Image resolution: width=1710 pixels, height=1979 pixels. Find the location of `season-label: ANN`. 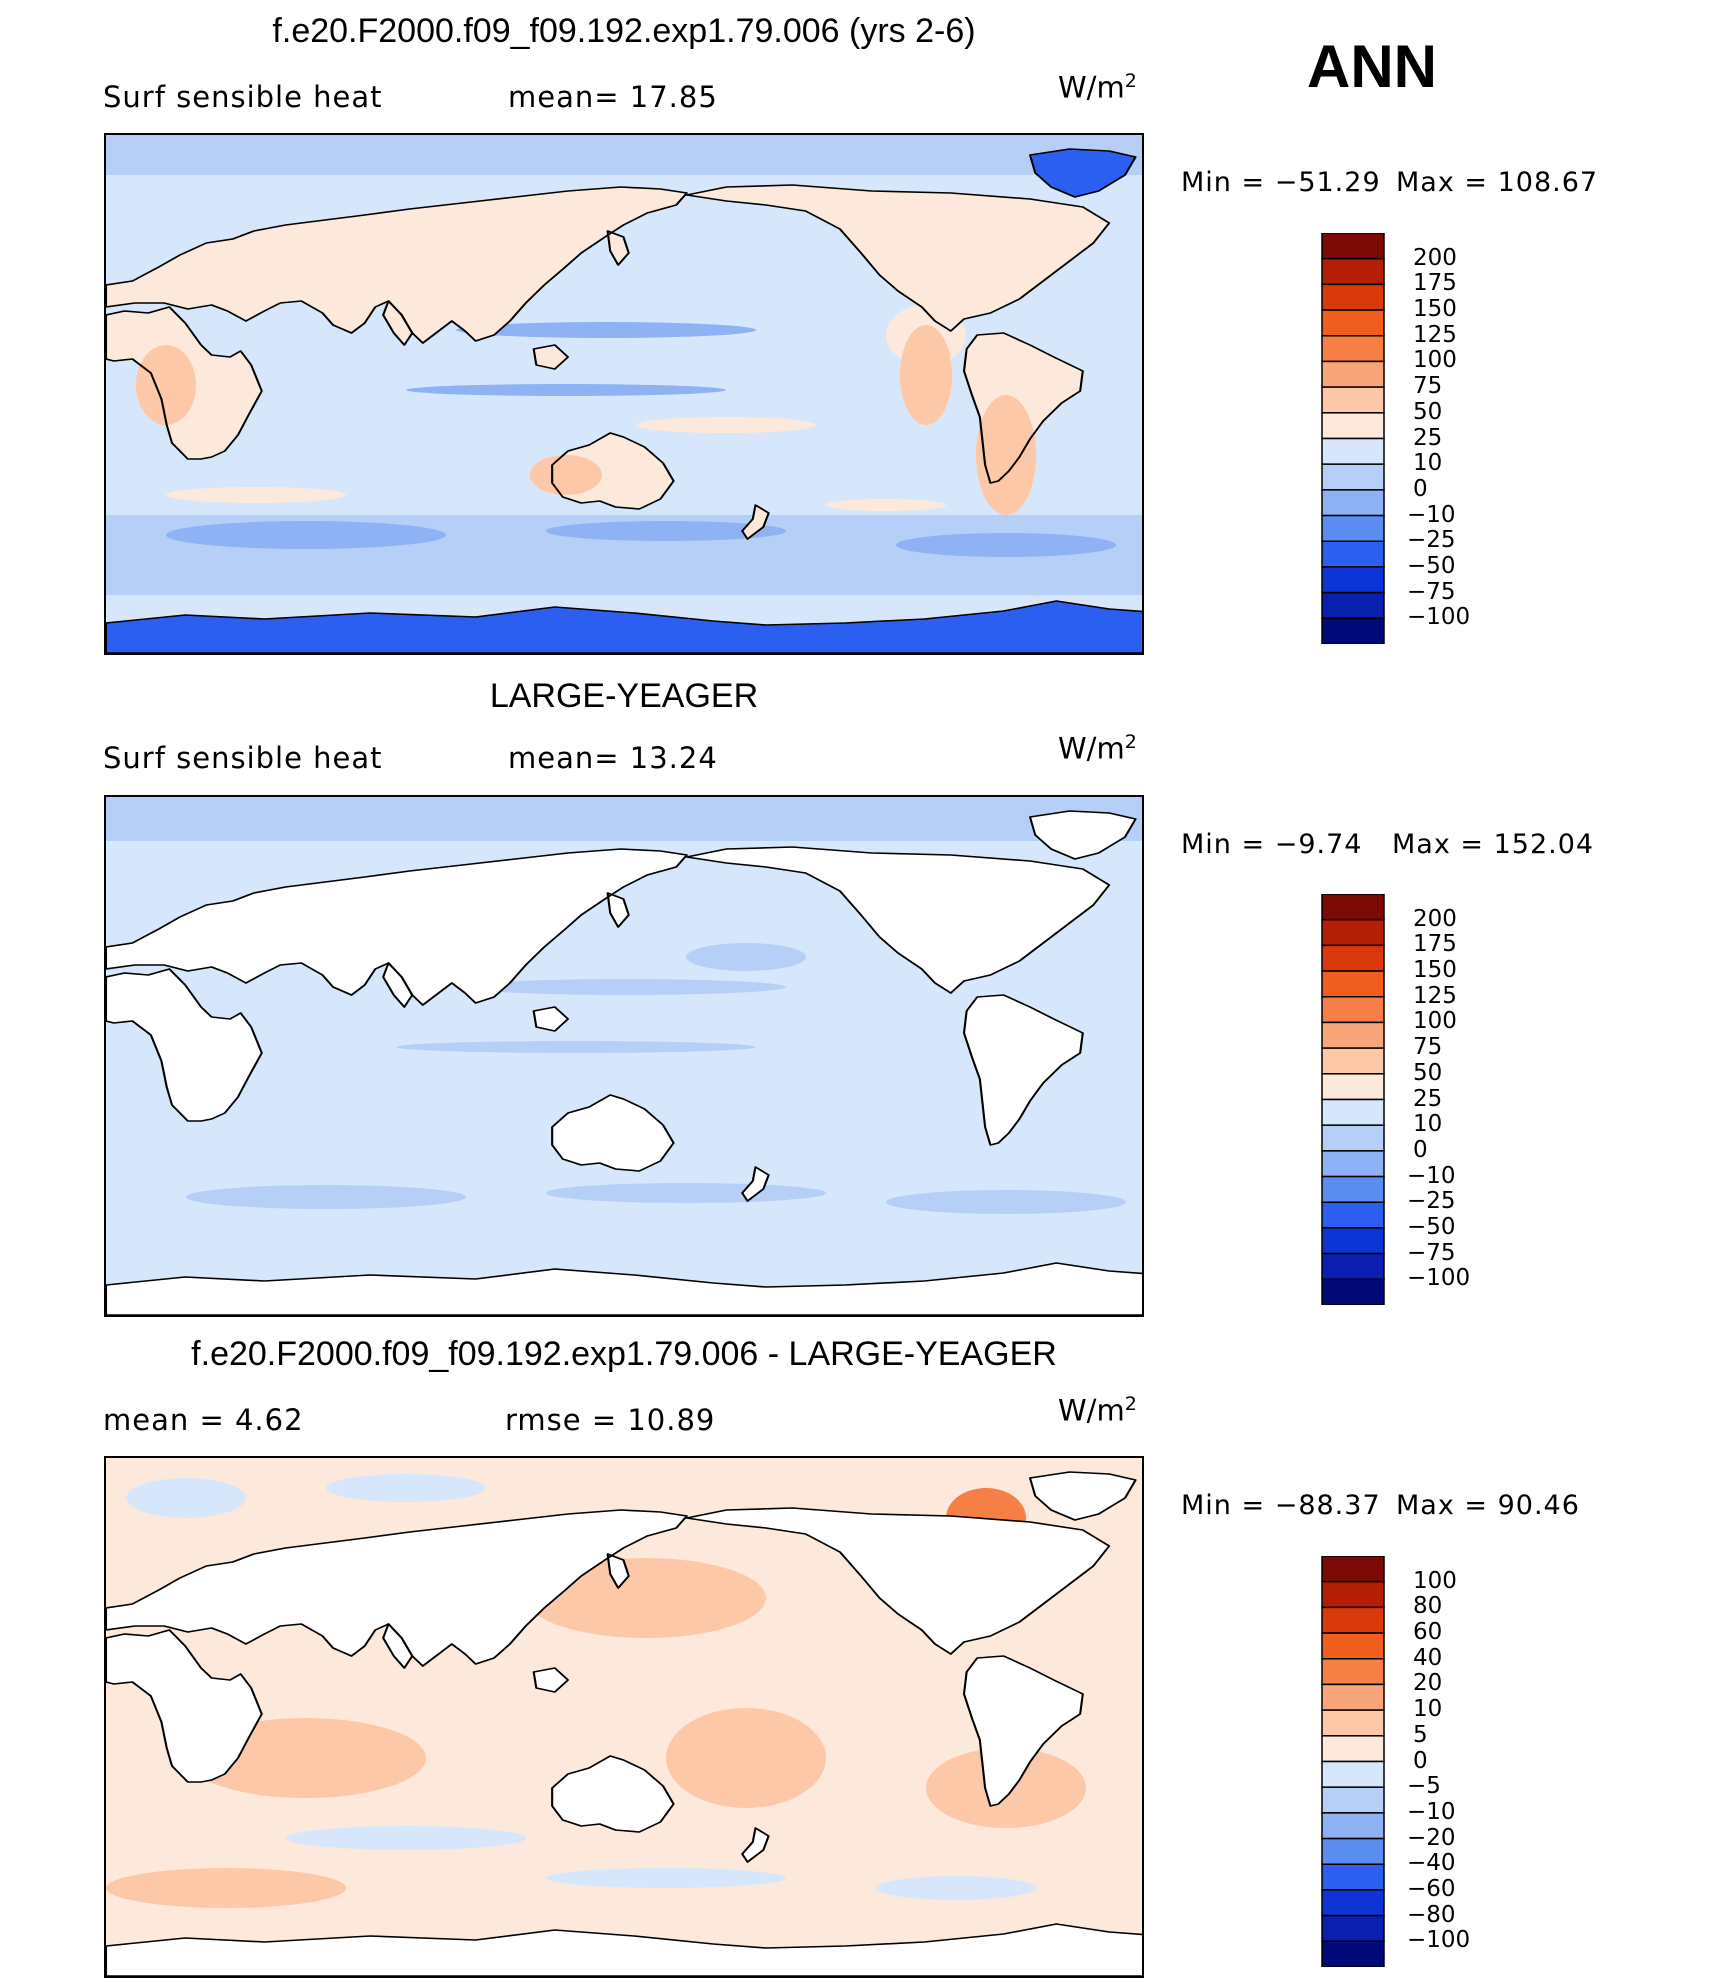

season-label: ANN is located at coordinates (1372, 66).